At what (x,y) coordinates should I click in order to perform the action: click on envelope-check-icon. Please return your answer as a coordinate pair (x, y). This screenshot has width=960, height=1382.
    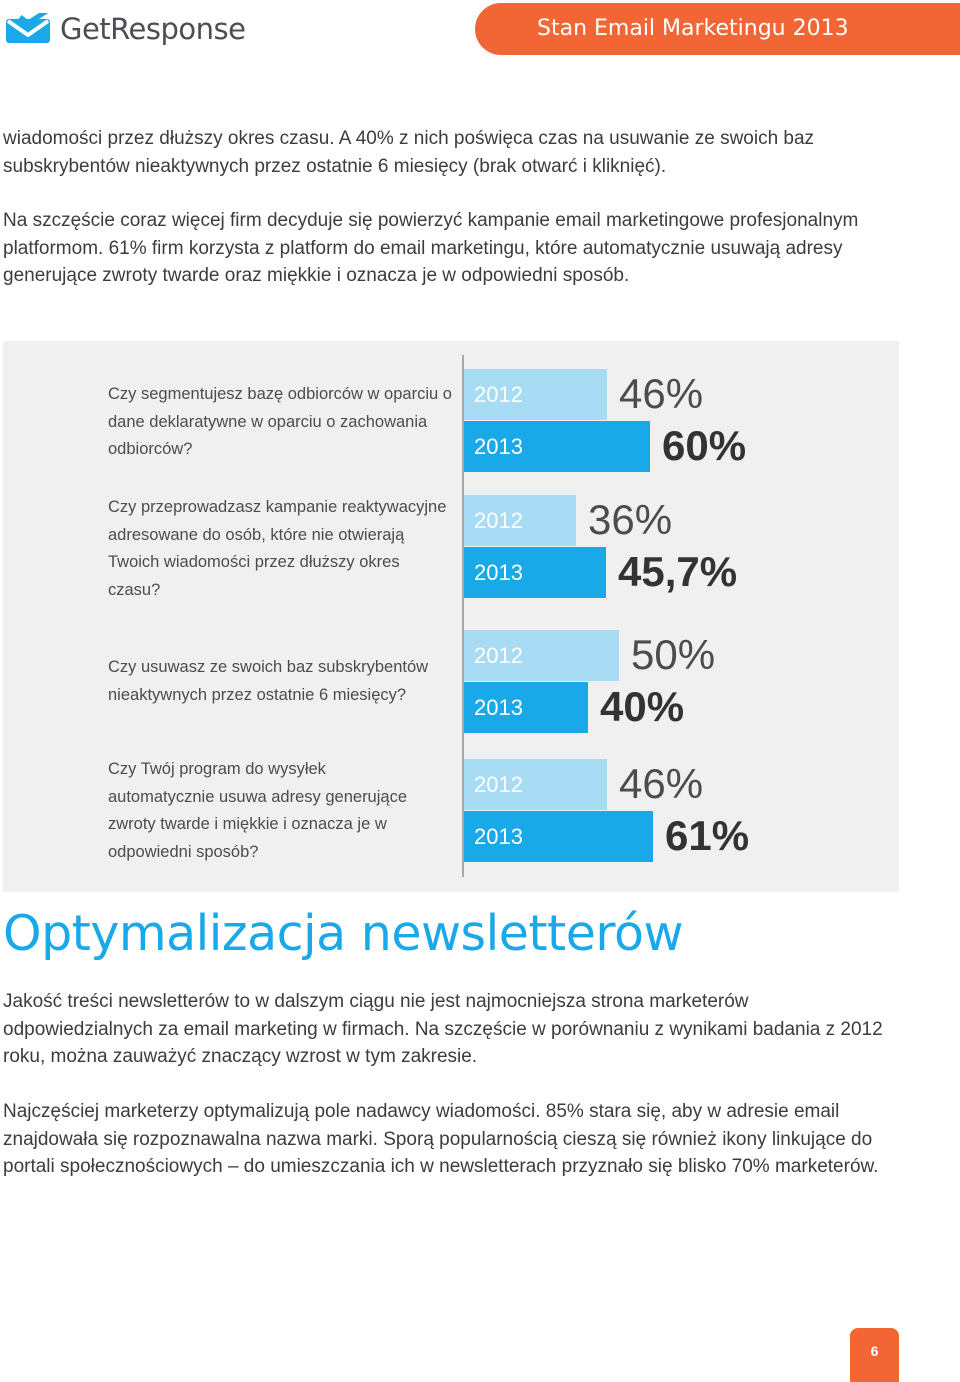
    Looking at the image, I should click on (28, 28).